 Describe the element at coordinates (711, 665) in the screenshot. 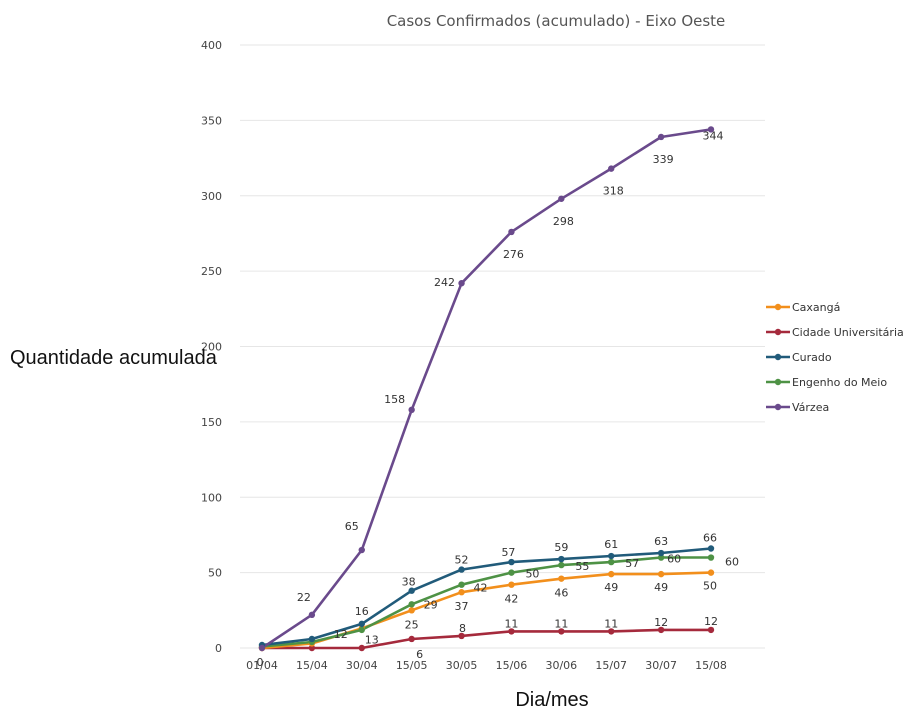

I see `x-tick-label: 15/08` at that location.